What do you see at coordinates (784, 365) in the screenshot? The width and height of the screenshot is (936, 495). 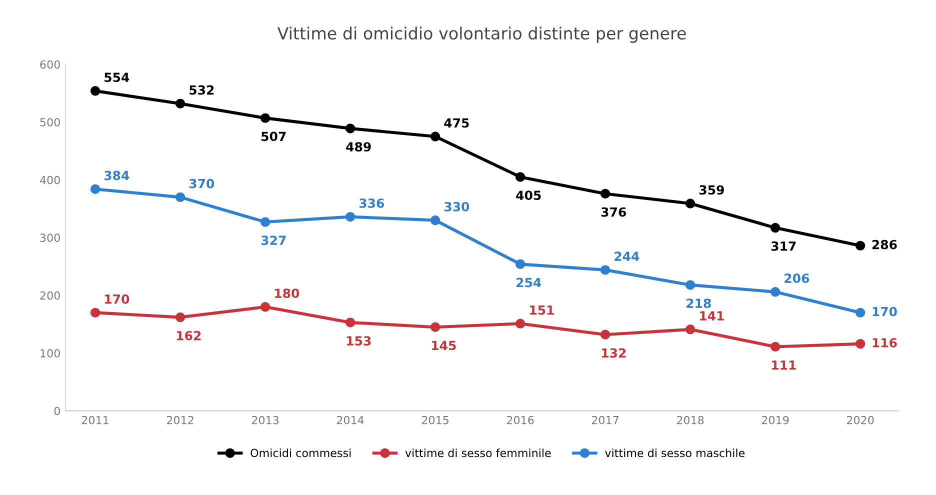 I see `data-label: 111` at bounding box center [784, 365].